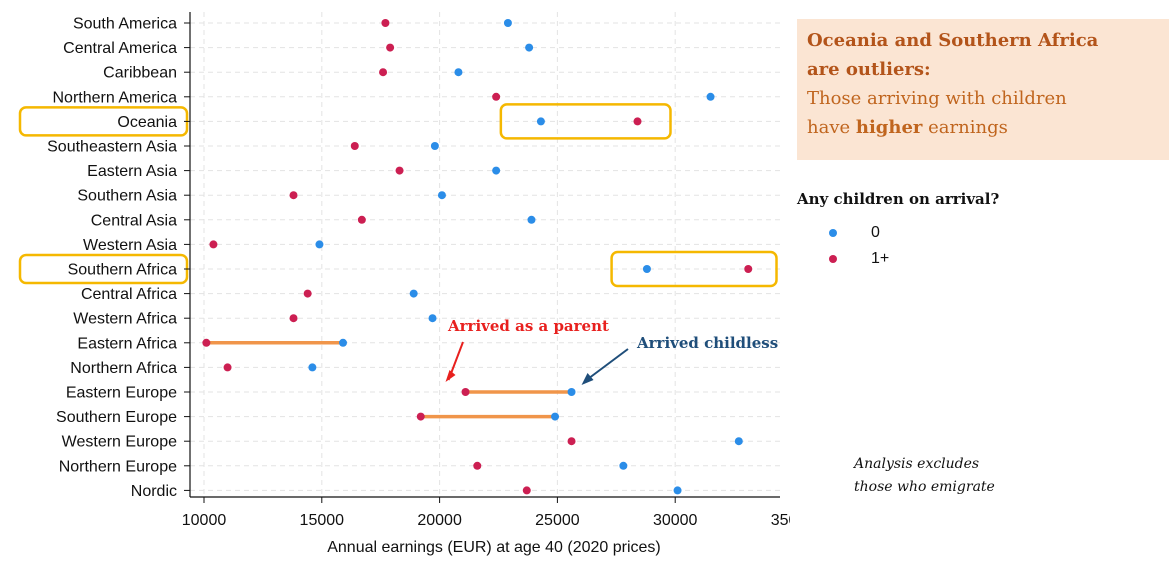 This screenshot has height=561, width=1169. What do you see at coordinates (694, 269) in the screenshot?
I see `highlight-box-southern-africa` at bounding box center [694, 269].